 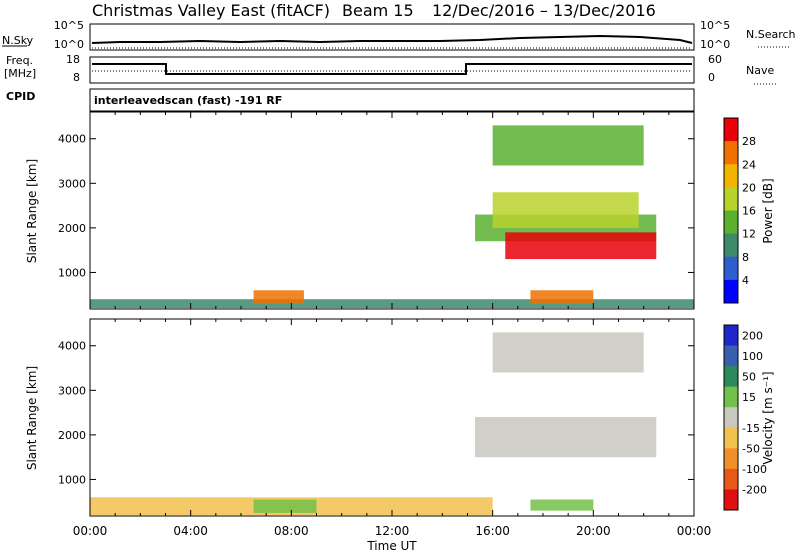 What do you see at coordinates (72, 228) in the screenshot?
I see `power-ytick-label-1: 2000` at bounding box center [72, 228].